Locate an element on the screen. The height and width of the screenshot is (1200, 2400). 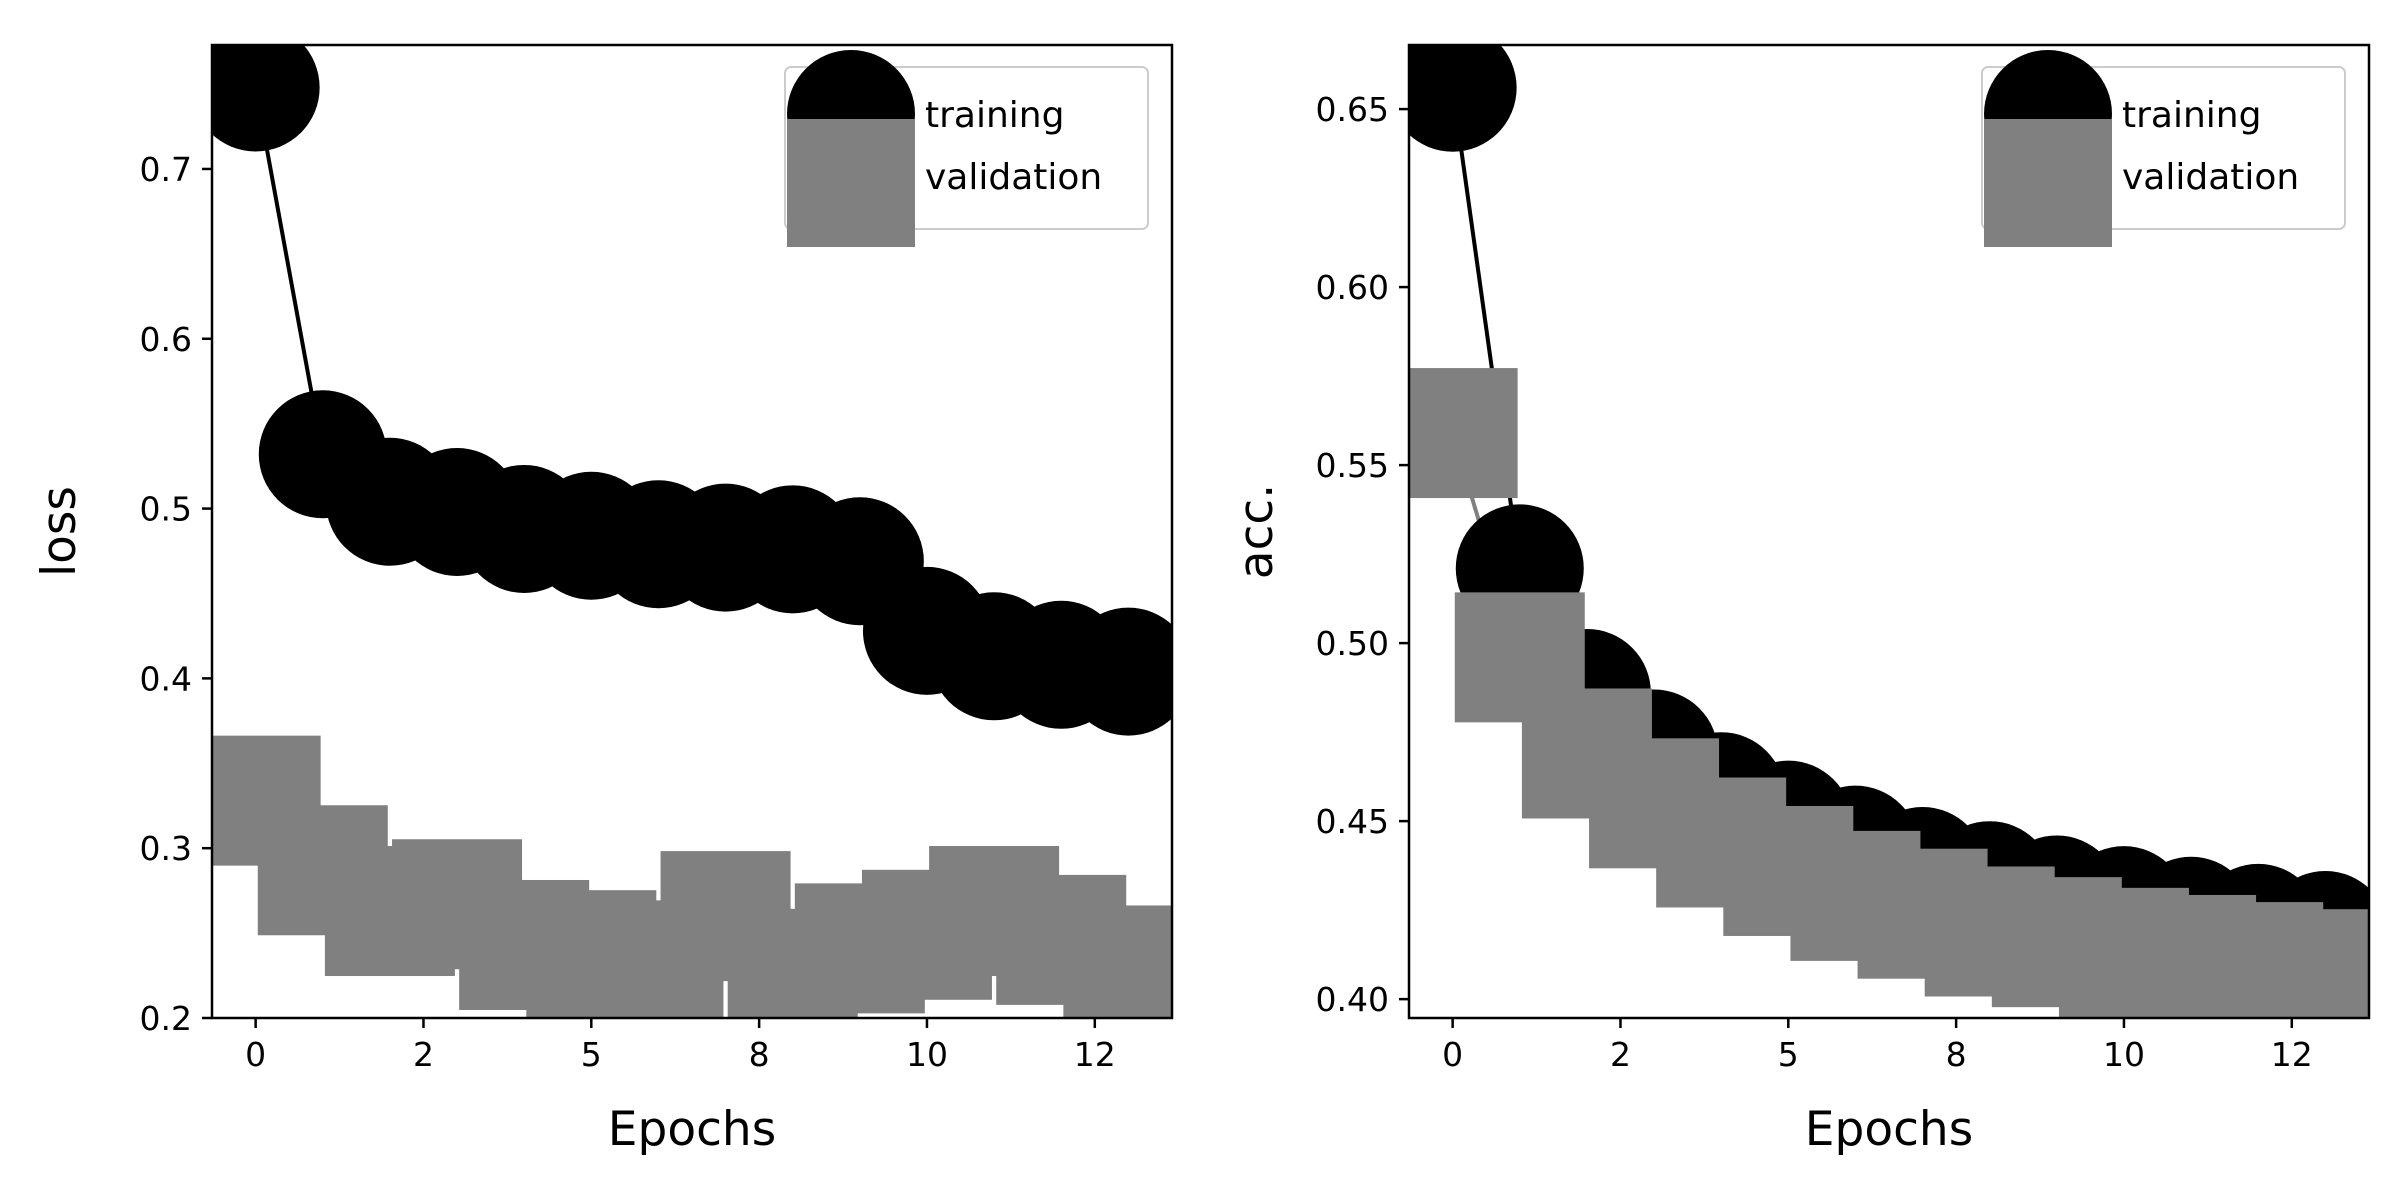
y-tick-label: 0.55 is located at coordinates (1352, 465).